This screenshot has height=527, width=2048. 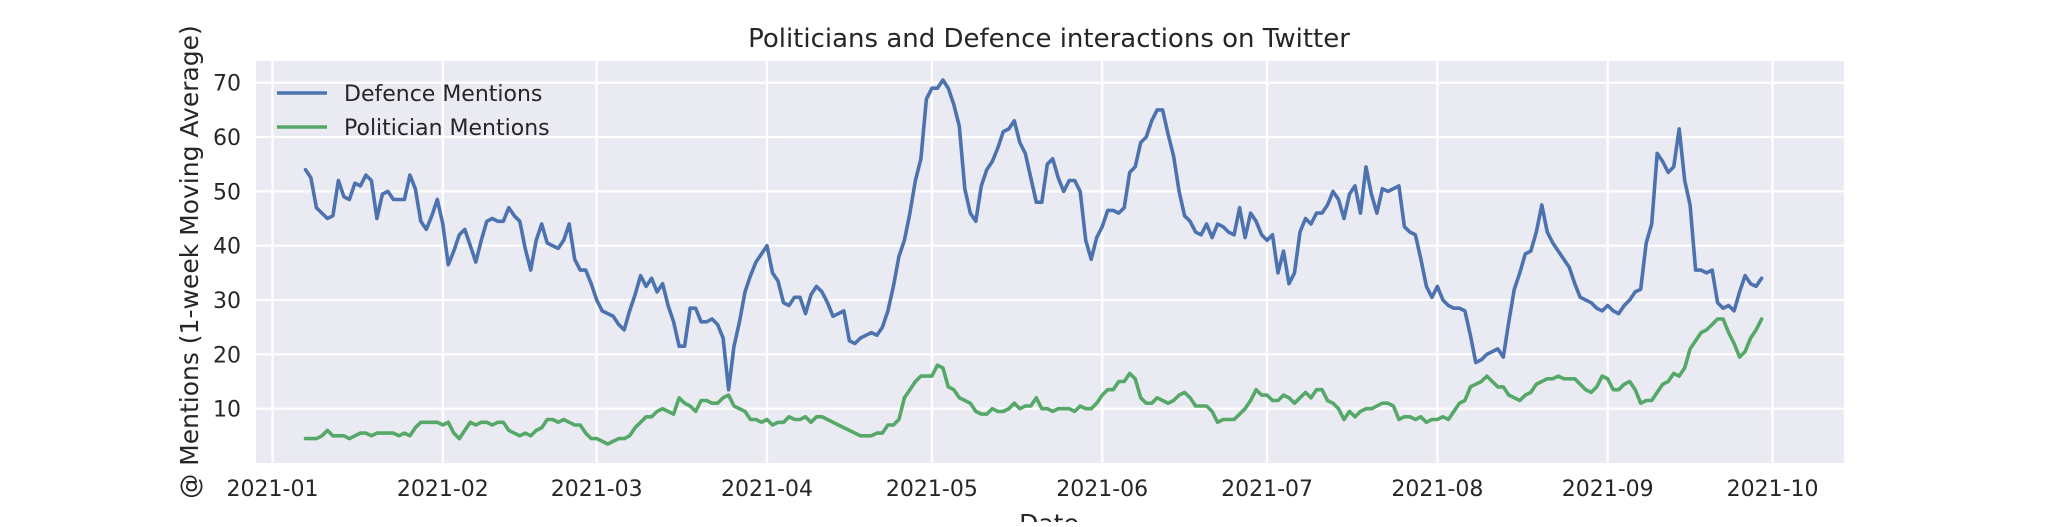 I want to click on legend-label: Defence Mentions, so click(x=443, y=94).